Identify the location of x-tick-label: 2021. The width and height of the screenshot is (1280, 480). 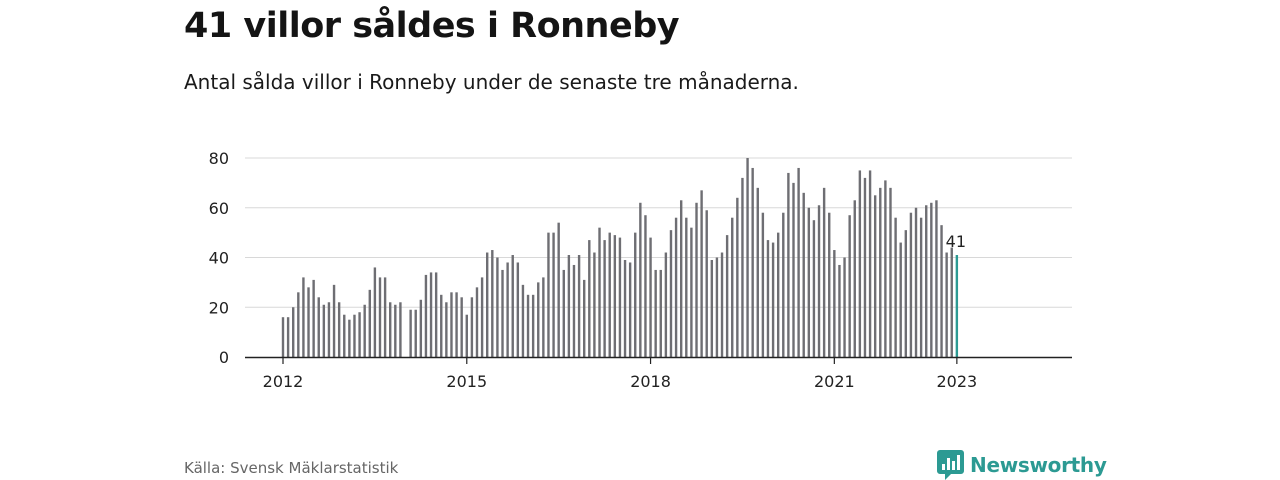
(834, 381).